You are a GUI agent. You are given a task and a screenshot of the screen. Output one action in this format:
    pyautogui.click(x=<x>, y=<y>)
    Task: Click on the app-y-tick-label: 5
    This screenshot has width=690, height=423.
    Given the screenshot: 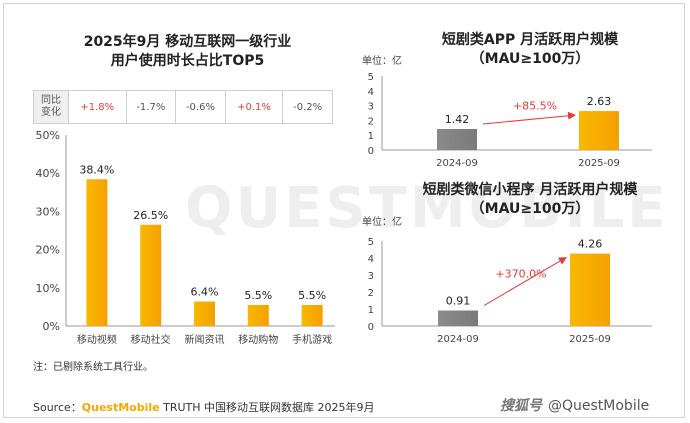 What is the action you would take?
    pyautogui.click(x=371, y=77)
    